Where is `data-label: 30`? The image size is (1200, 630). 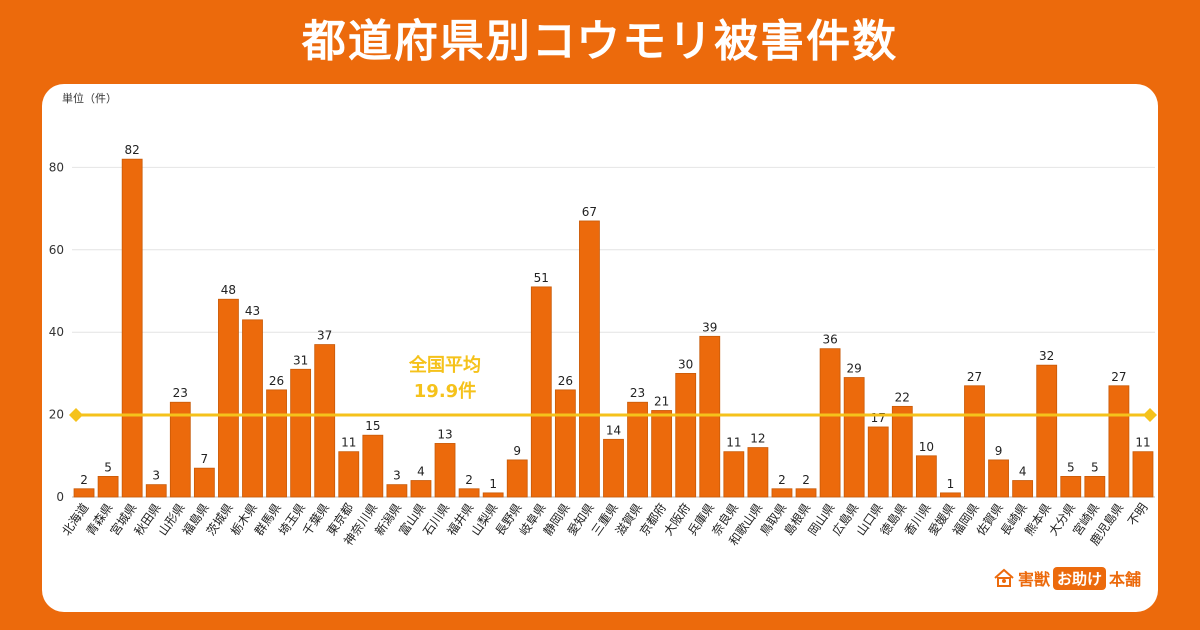 data-label: 30 is located at coordinates (685, 364).